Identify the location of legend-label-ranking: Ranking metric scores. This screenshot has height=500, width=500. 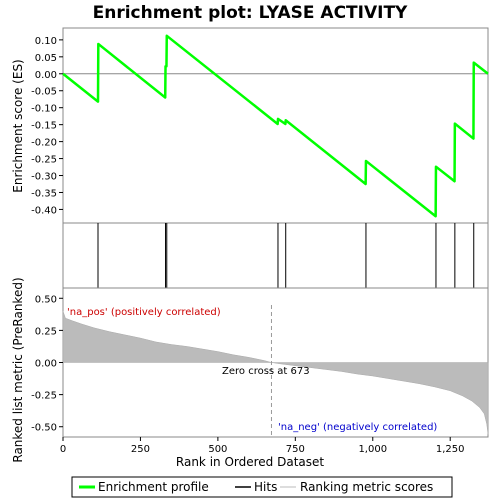
(366, 487).